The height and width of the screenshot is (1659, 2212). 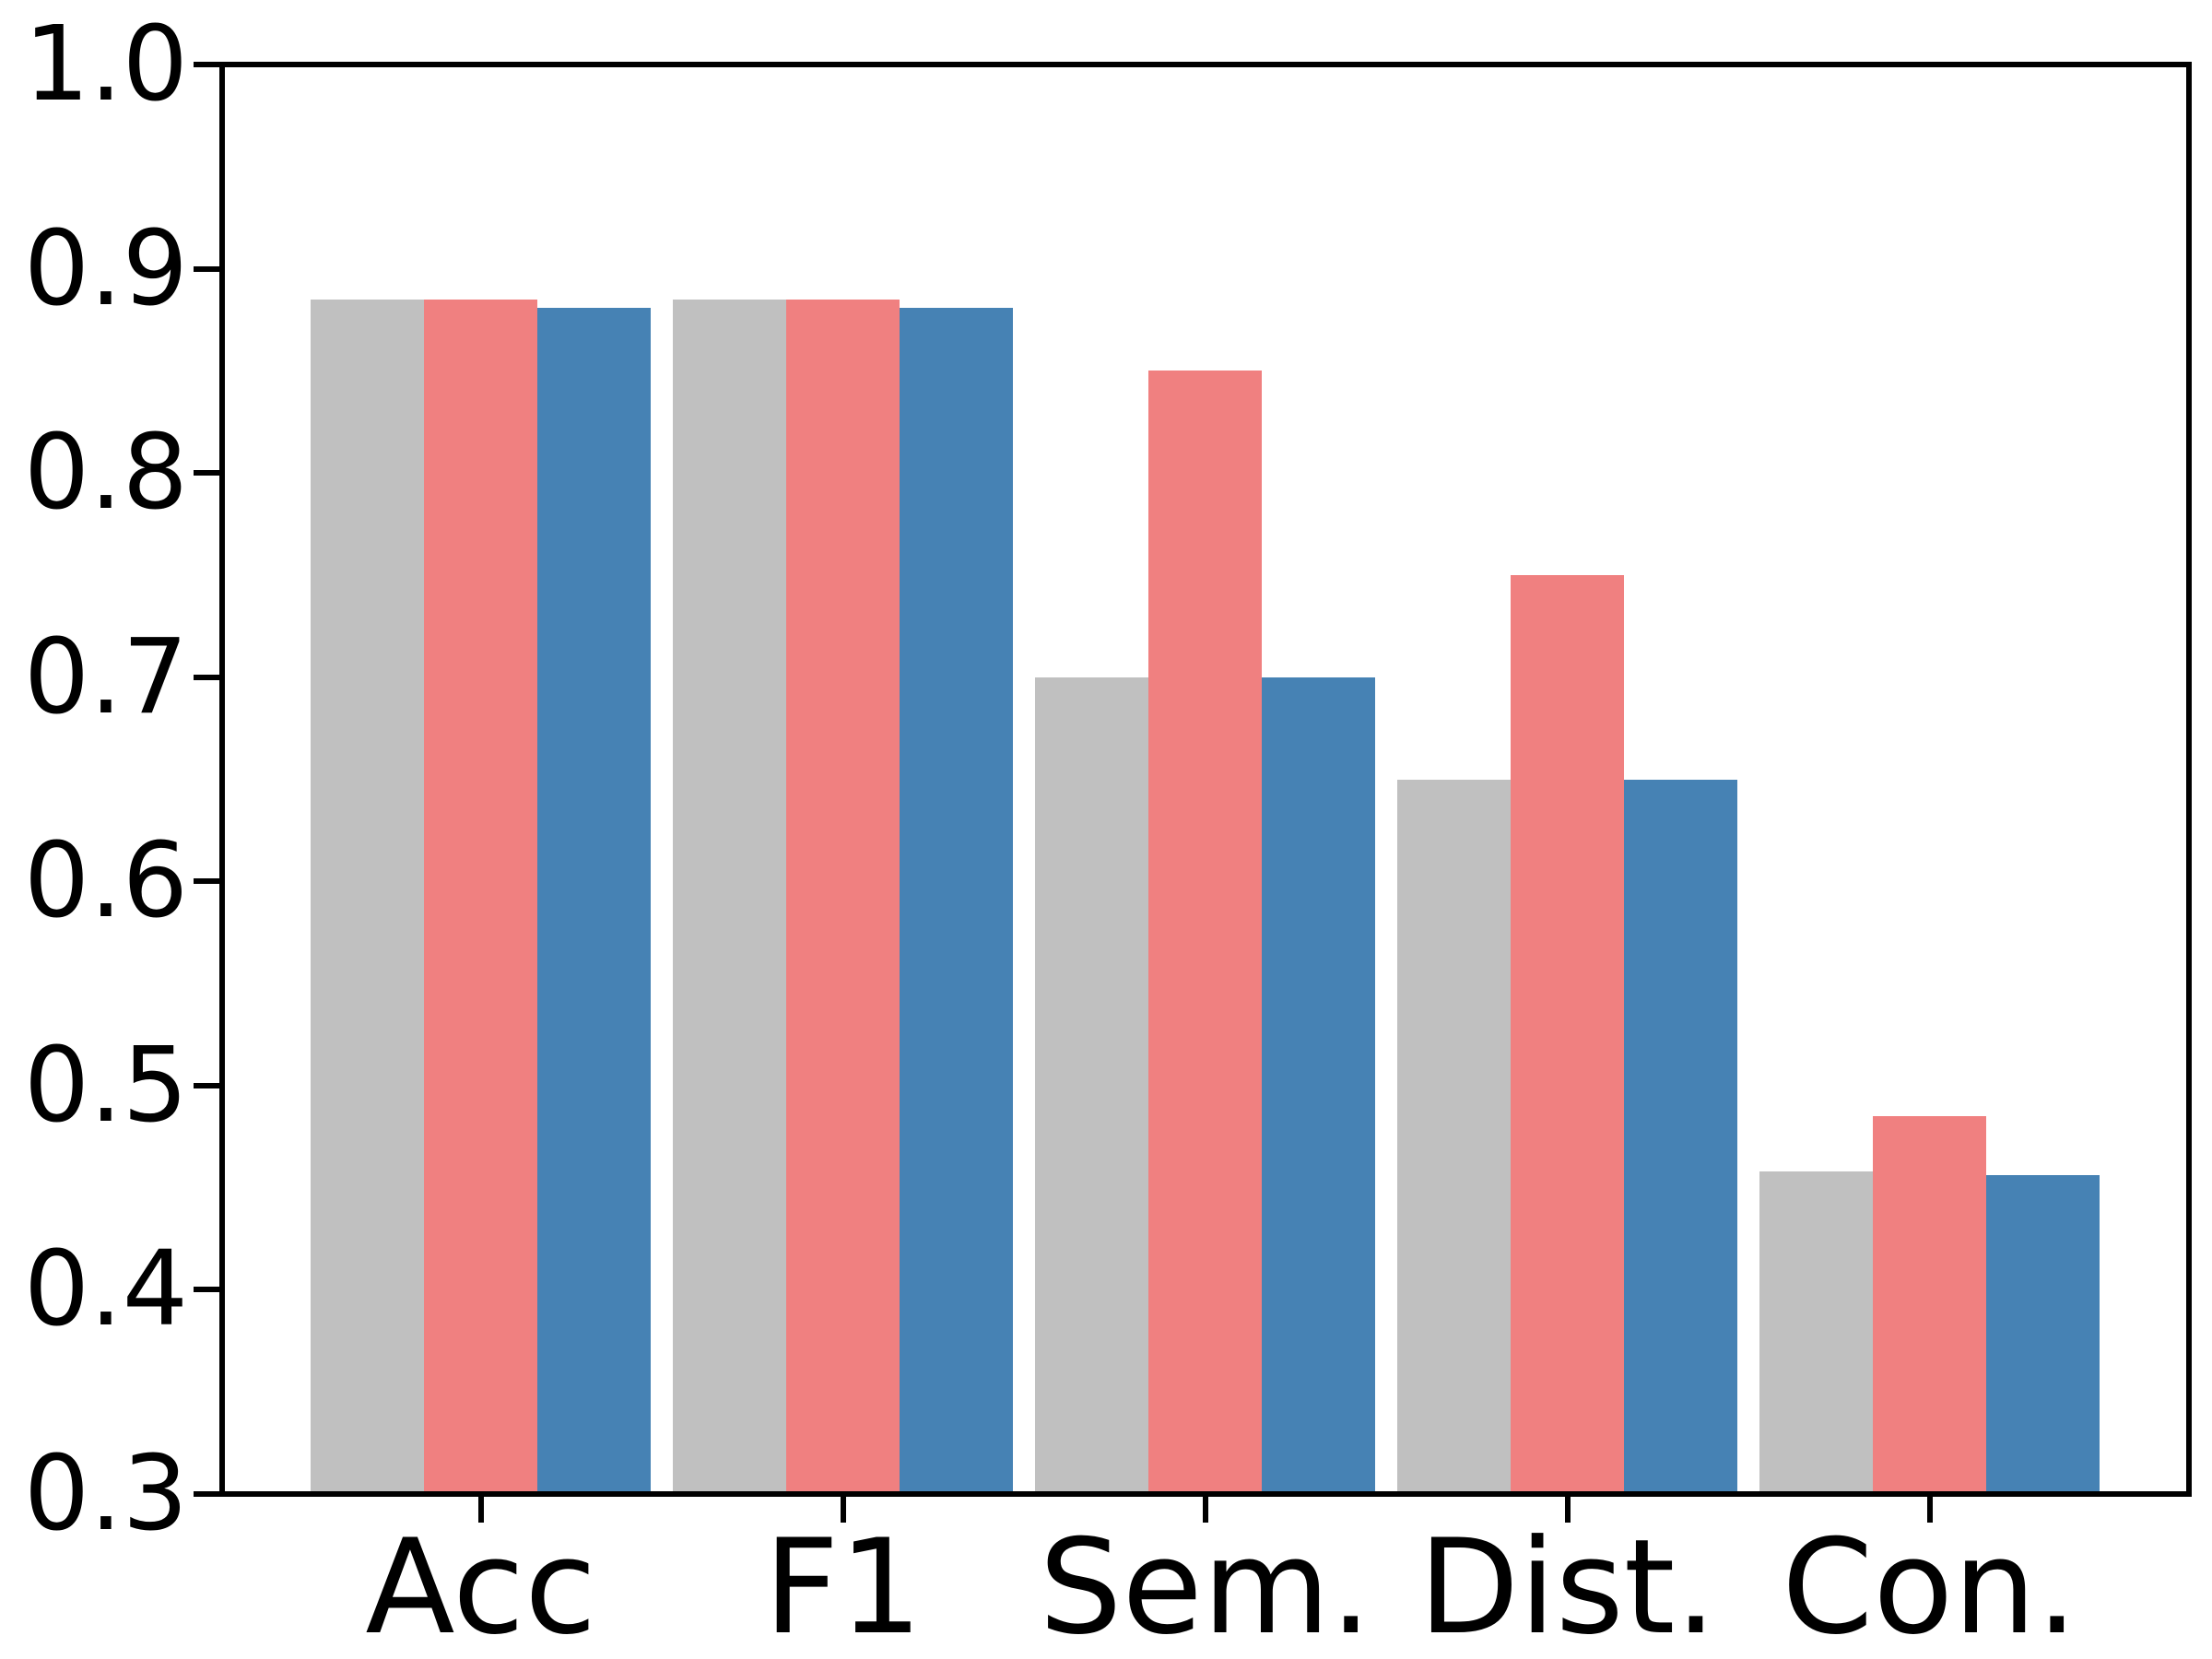 I want to click on bar-coral-series-dist, so click(x=1568, y=1032).